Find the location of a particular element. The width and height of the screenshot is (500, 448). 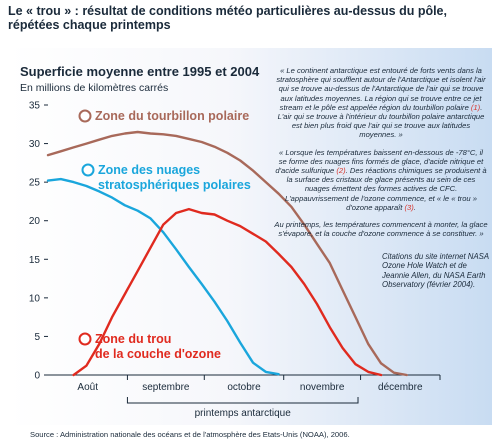

y-tick-label: 35 is located at coordinates (35, 106).